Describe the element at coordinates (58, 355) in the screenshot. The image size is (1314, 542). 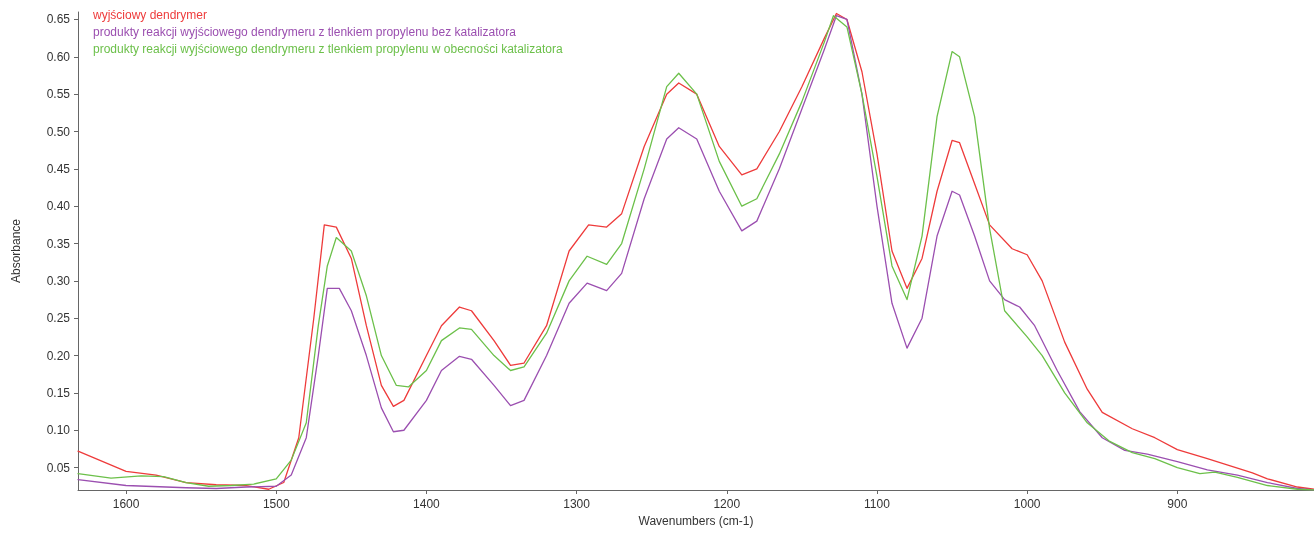
I see `y-tick-label: 0.20` at that location.